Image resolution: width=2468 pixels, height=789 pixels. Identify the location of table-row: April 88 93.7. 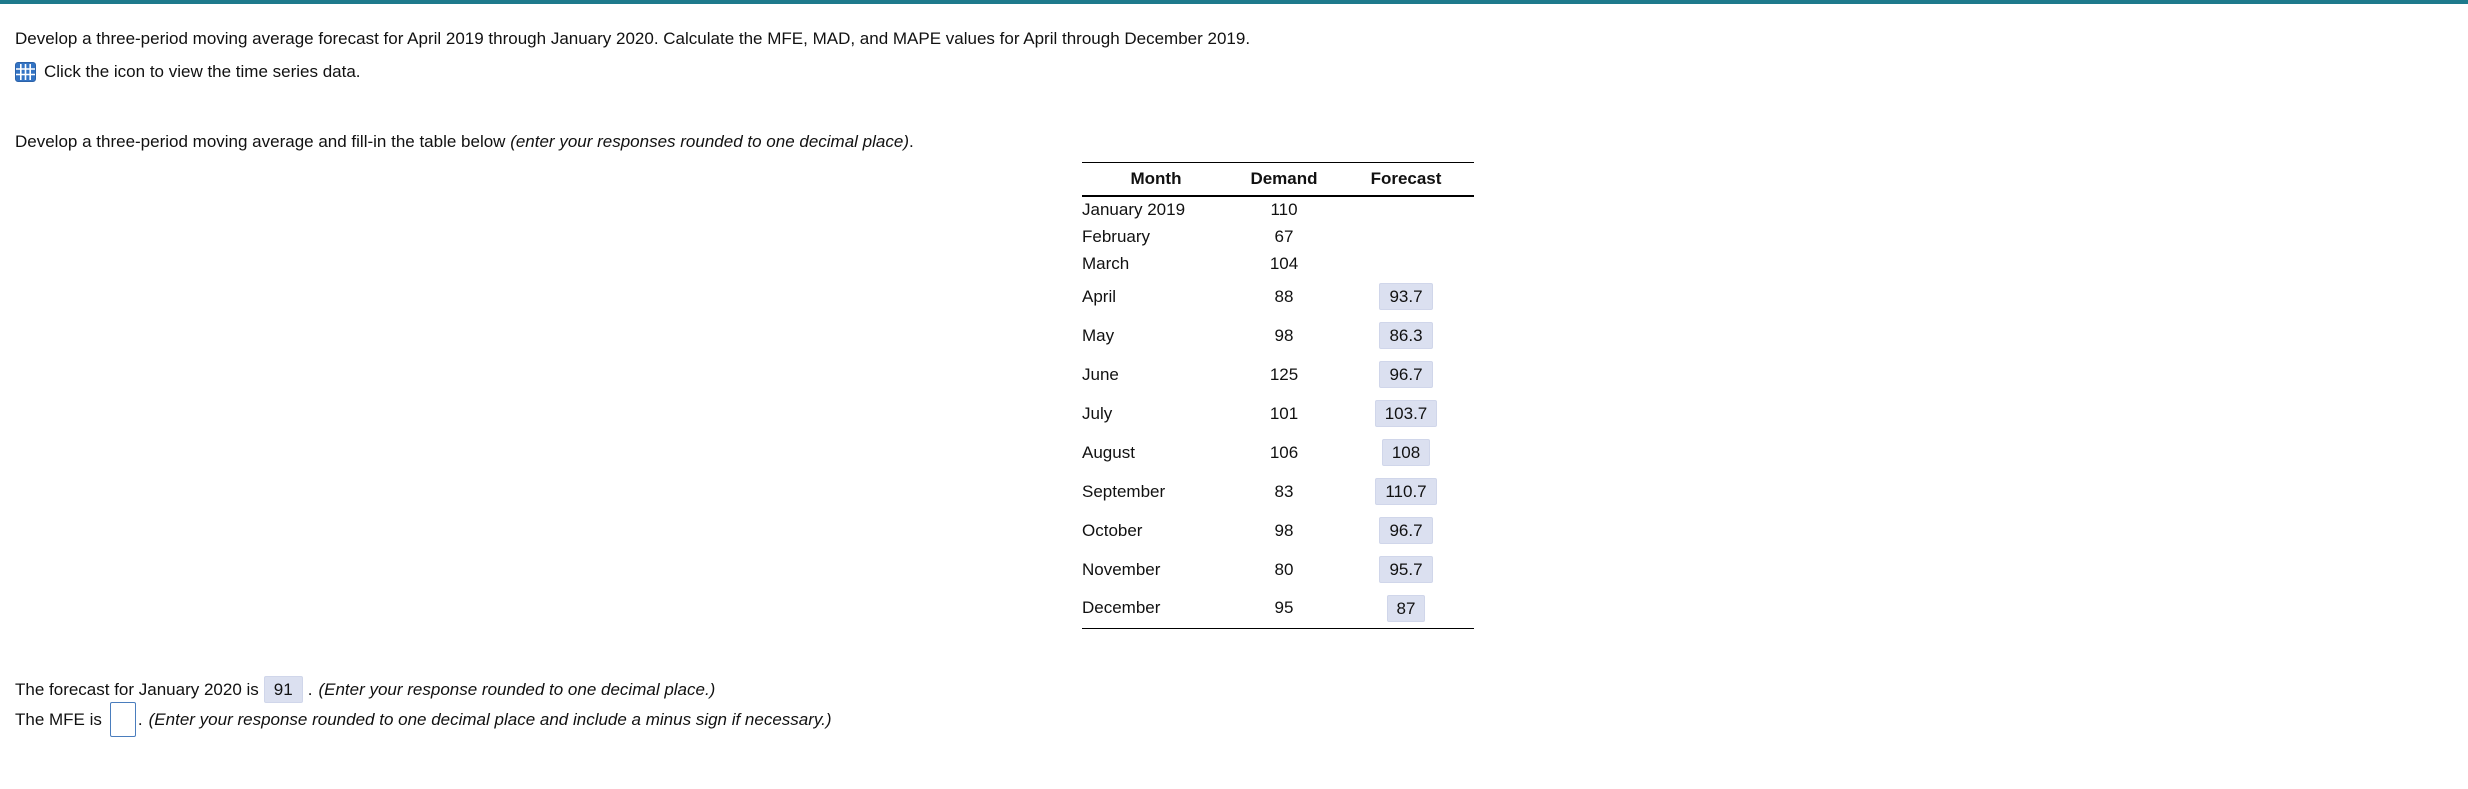
(1278, 296).